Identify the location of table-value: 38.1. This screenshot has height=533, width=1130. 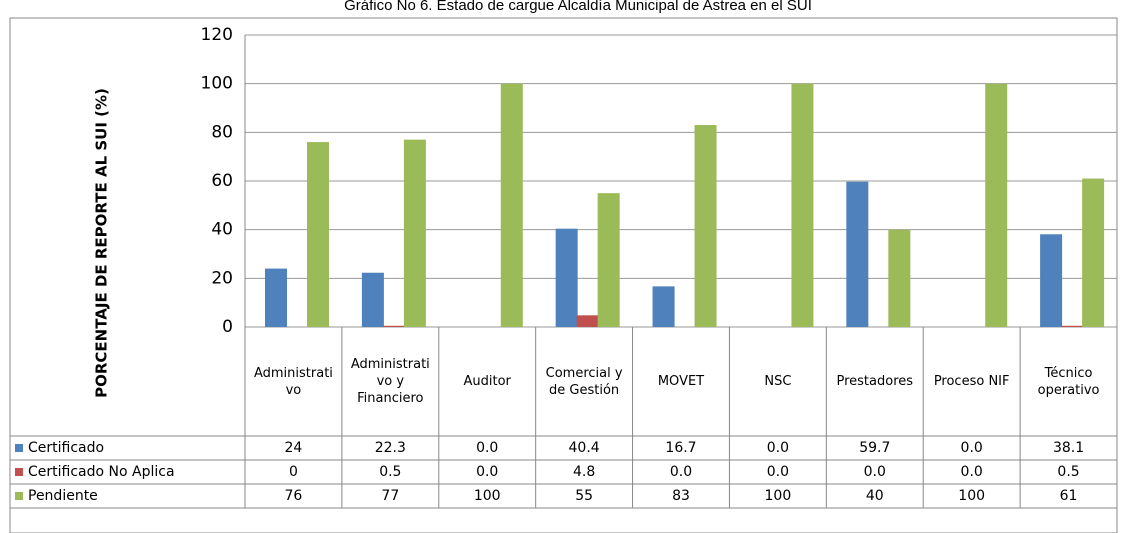
(1068, 448).